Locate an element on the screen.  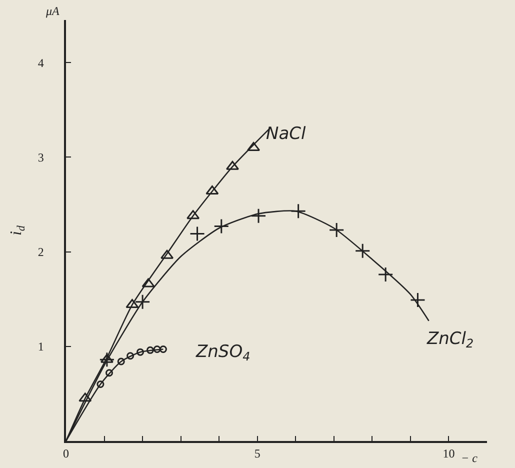
x-axis-title: − c is located at coordinates (469, 458).